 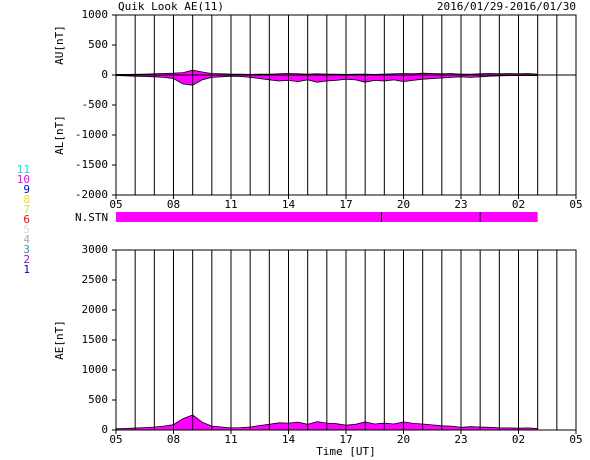 I want to click on y-axis-label: AU[nT], so click(x=59, y=45).